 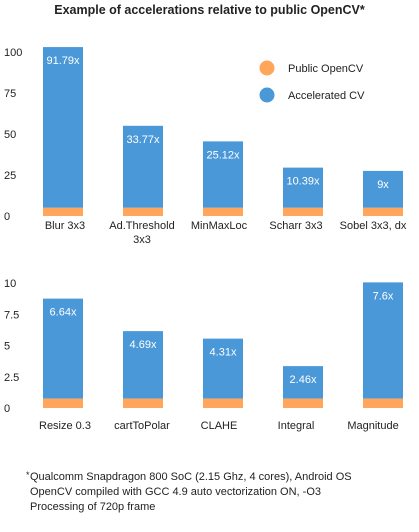 What do you see at coordinates (326, 69) in the screenshot?
I see `legend-label: Public OpenCV` at bounding box center [326, 69].